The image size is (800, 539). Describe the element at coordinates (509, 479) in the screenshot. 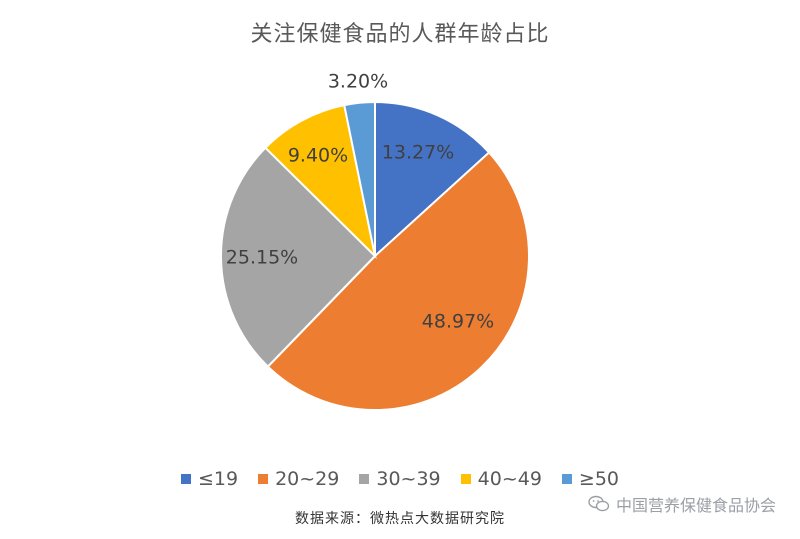

I see `legend-label: 40~49` at that location.